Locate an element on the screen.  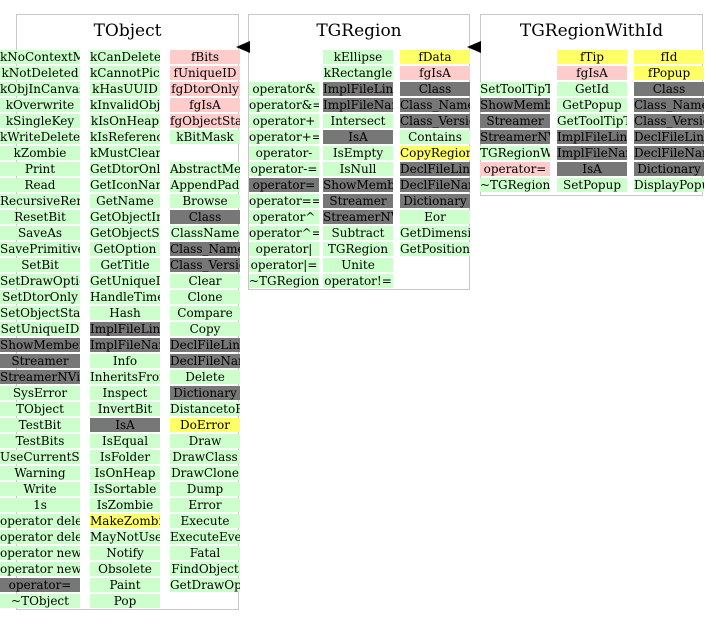
member-cell: FindObject is located at coordinates (205, 569).